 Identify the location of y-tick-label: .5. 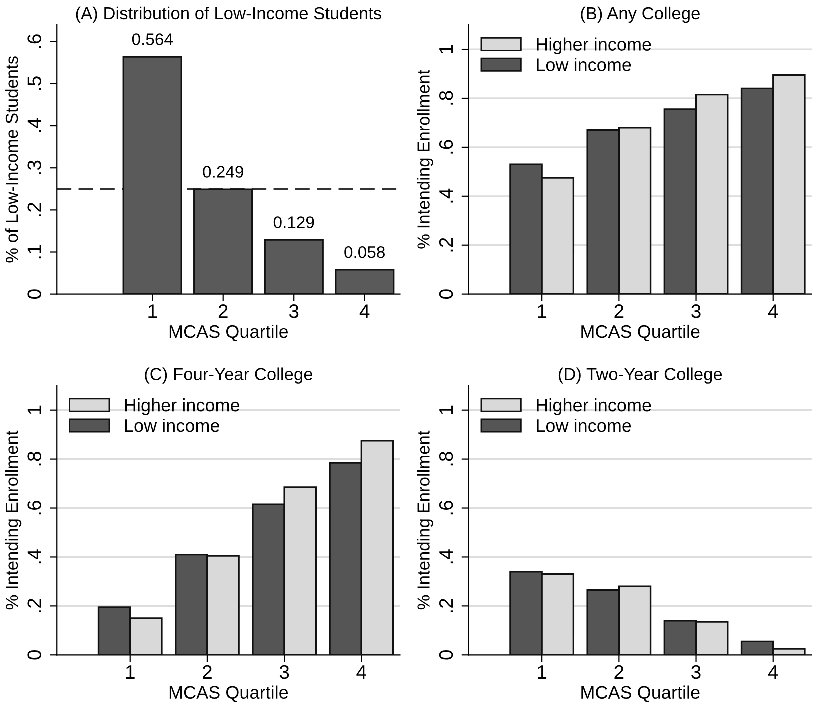
(35, 83).